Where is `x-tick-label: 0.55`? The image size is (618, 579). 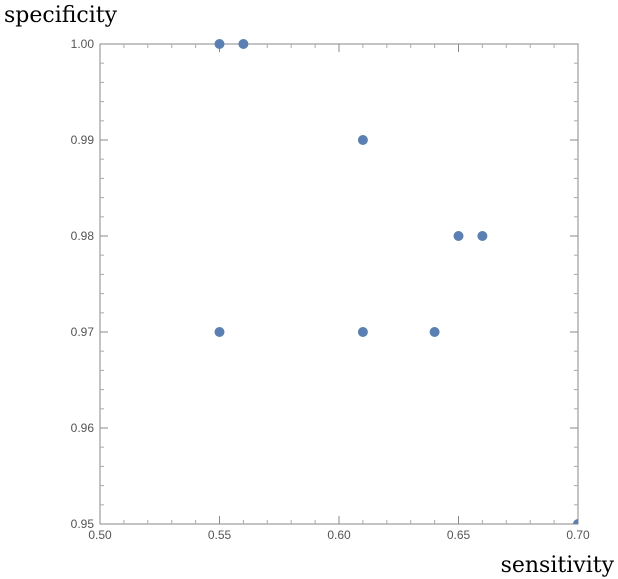 x-tick-label: 0.55 is located at coordinates (220, 535).